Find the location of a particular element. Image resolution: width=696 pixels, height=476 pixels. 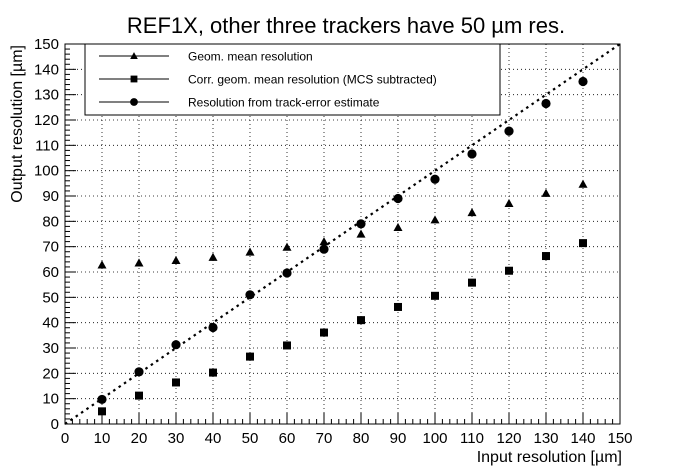

x-tick-label: 40 is located at coordinates (213, 438).